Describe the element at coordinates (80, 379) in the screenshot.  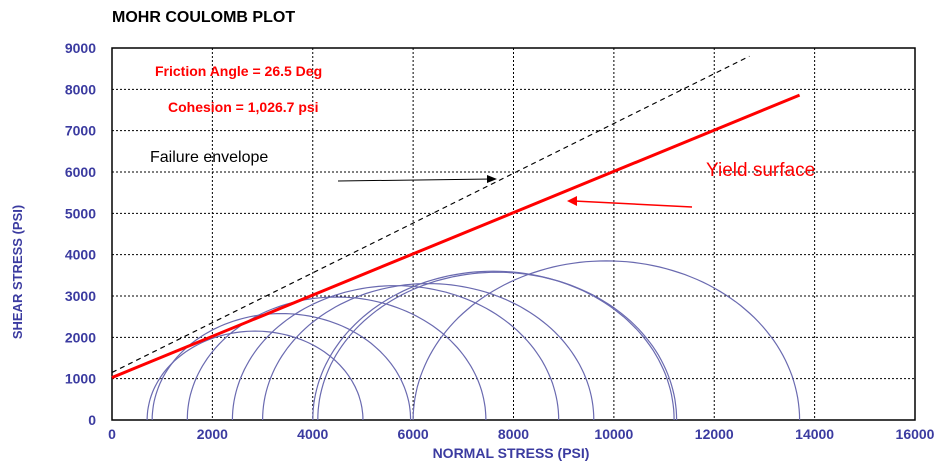
I see `y-tick-label: 1000` at that location.